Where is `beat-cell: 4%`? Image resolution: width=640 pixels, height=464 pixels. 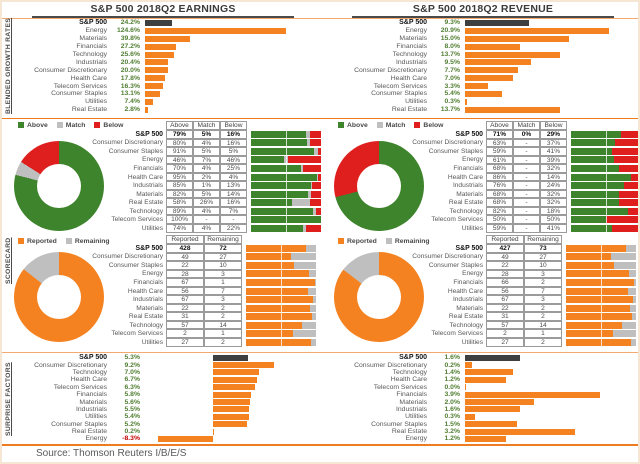 beat-cell: 4% is located at coordinates (206, 228).